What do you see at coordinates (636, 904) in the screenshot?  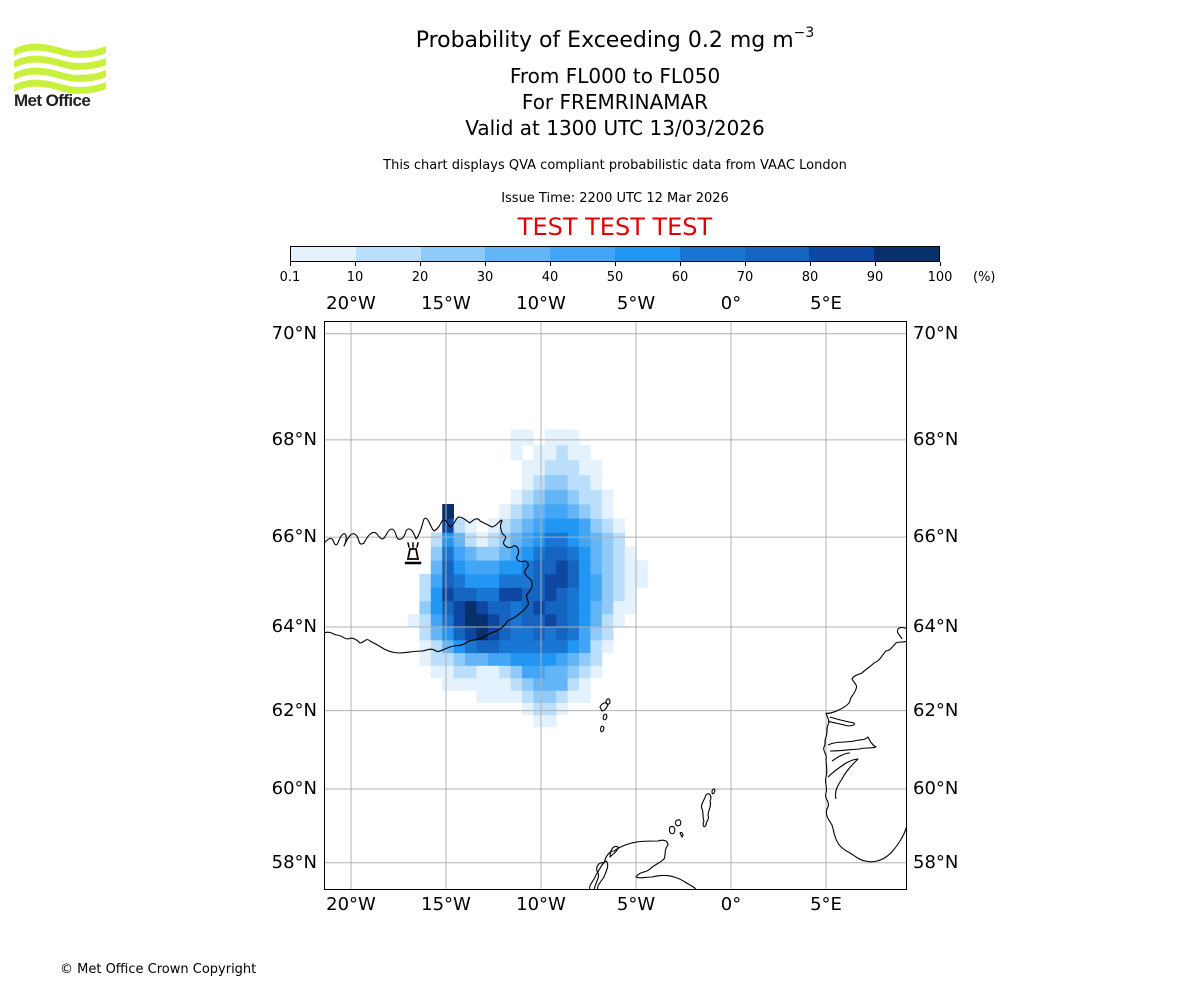 I see `lon-label-bottom: 5°W` at bounding box center [636, 904].